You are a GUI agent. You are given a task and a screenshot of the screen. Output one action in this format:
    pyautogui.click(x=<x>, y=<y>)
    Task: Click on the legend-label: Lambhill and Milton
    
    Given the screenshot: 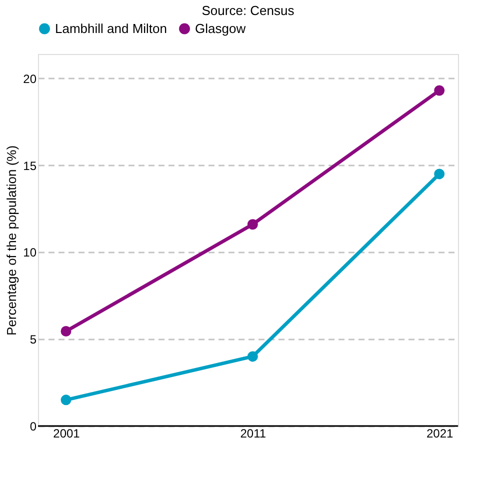 What is the action you would take?
    pyautogui.click(x=111, y=28)
    